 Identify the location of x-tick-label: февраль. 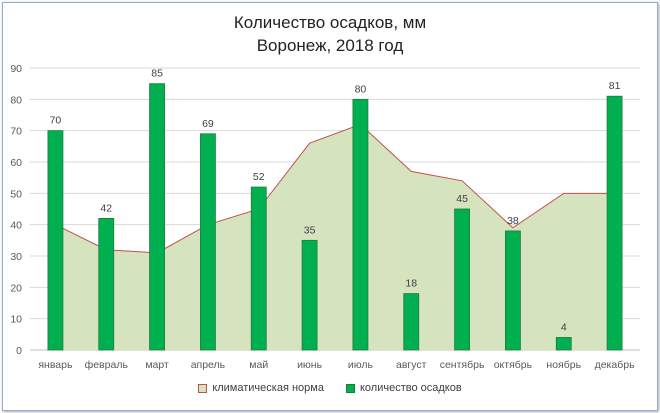
(107, 365).